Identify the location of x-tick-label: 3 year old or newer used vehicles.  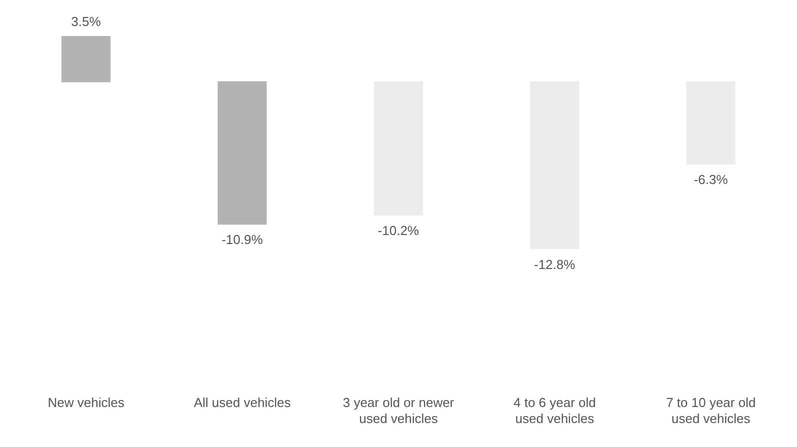
(398, 410).